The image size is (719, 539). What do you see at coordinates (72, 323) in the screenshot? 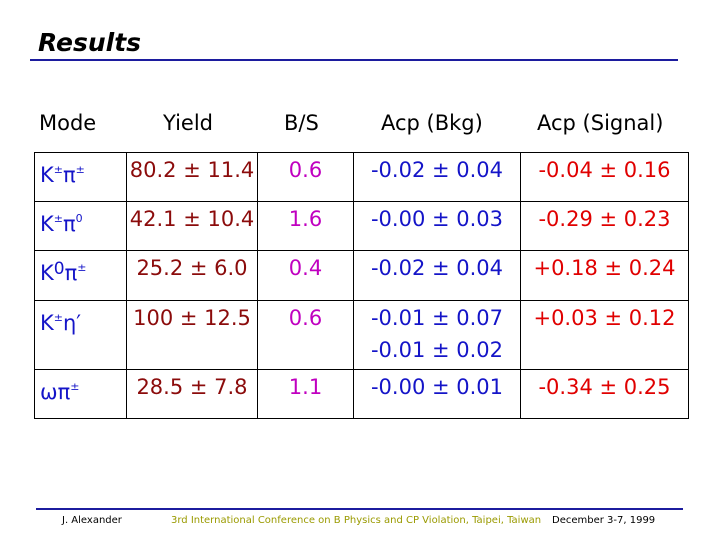
I see `mode-meson: η′` at bounding box center [72, 323].